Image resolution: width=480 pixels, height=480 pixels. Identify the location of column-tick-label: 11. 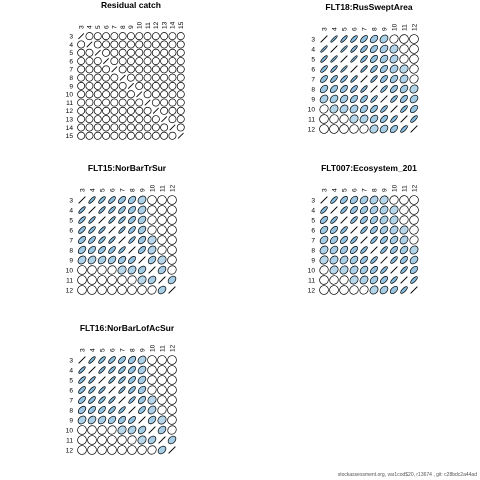
(162, 348).